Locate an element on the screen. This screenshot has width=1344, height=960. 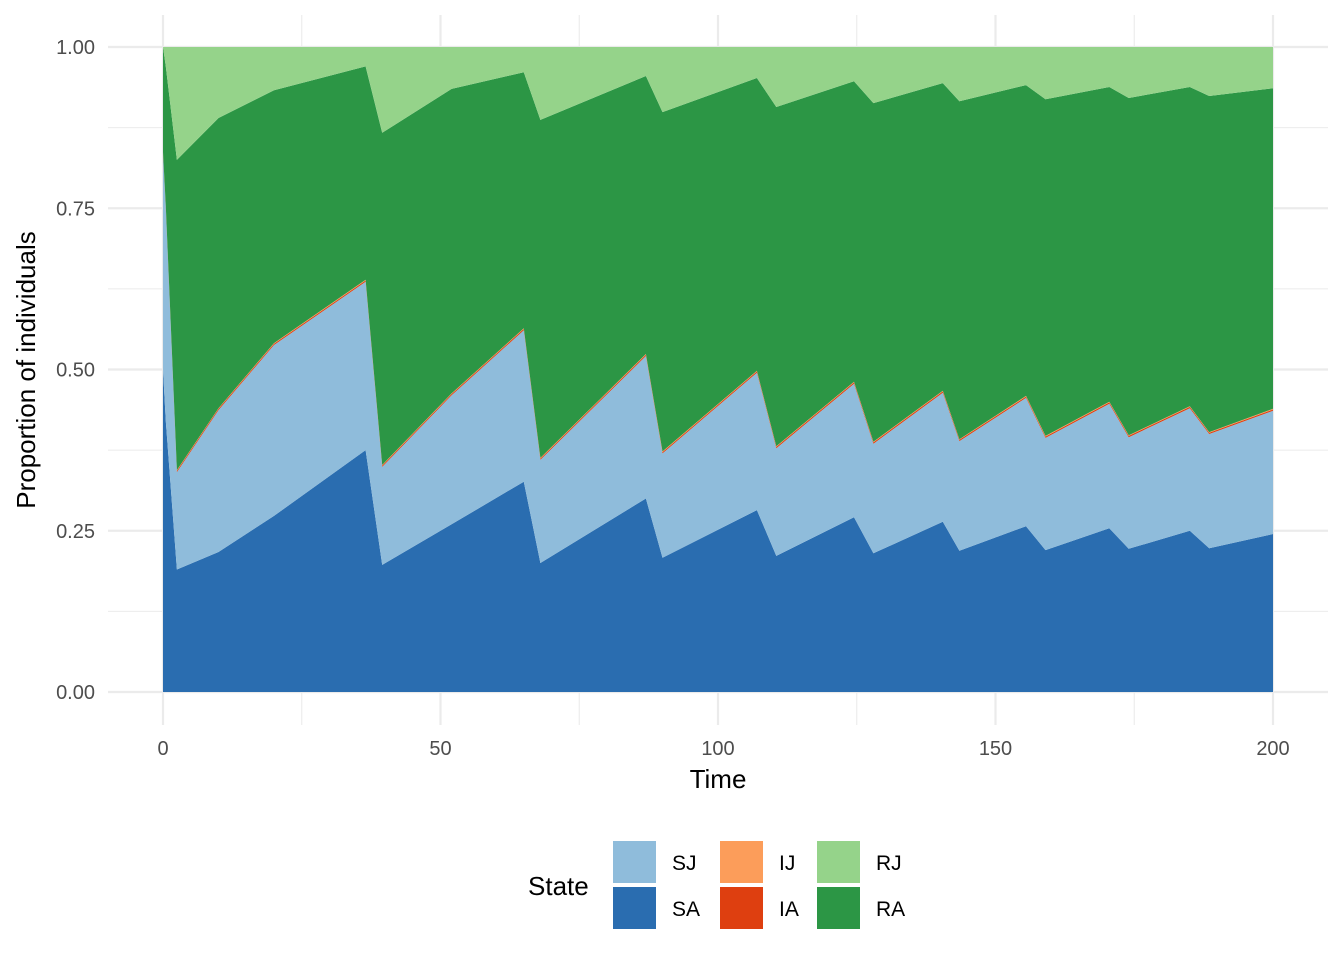
legend: State SJ SA IJ IA RJ RA is located at coordinates (716, 885).